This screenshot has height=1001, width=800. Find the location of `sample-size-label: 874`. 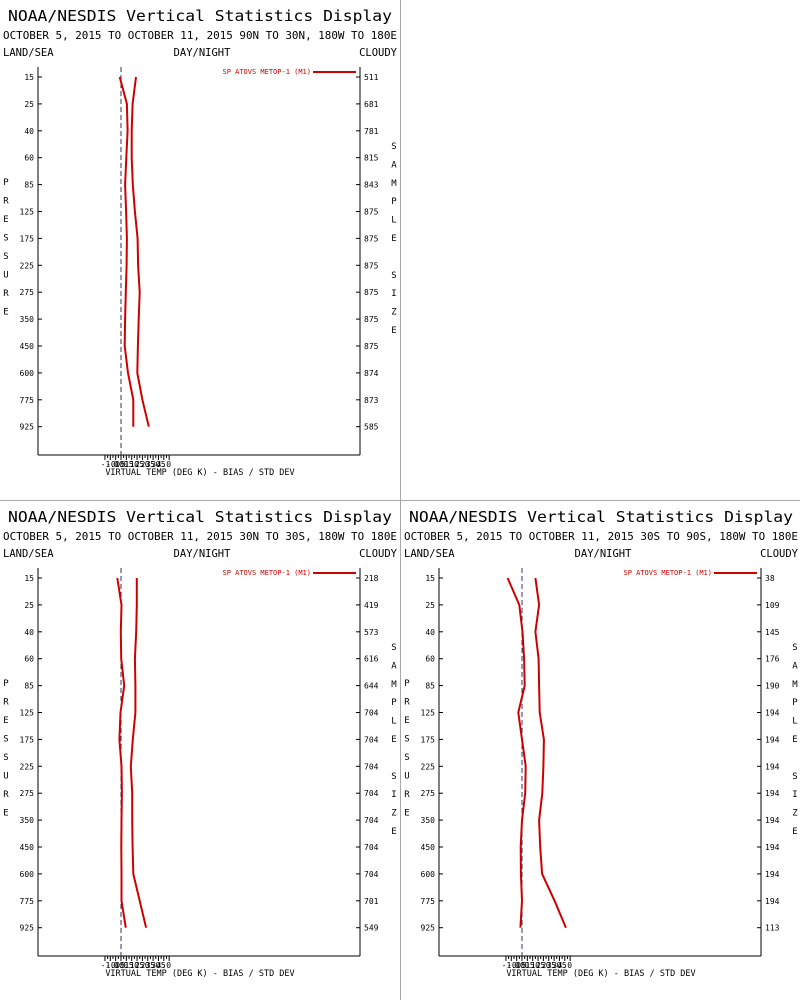

sample-size-label: 874 is located at coordinates (371, 373).